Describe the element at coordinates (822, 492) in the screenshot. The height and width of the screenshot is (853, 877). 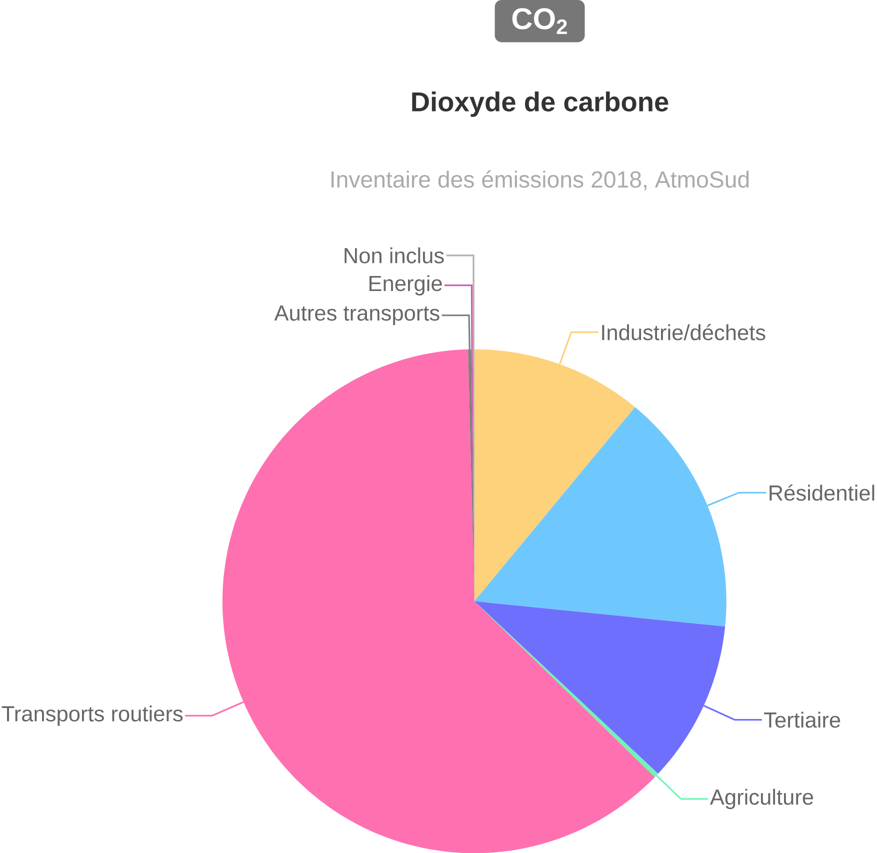
I see `slice-label: Résidentiel` at that location.